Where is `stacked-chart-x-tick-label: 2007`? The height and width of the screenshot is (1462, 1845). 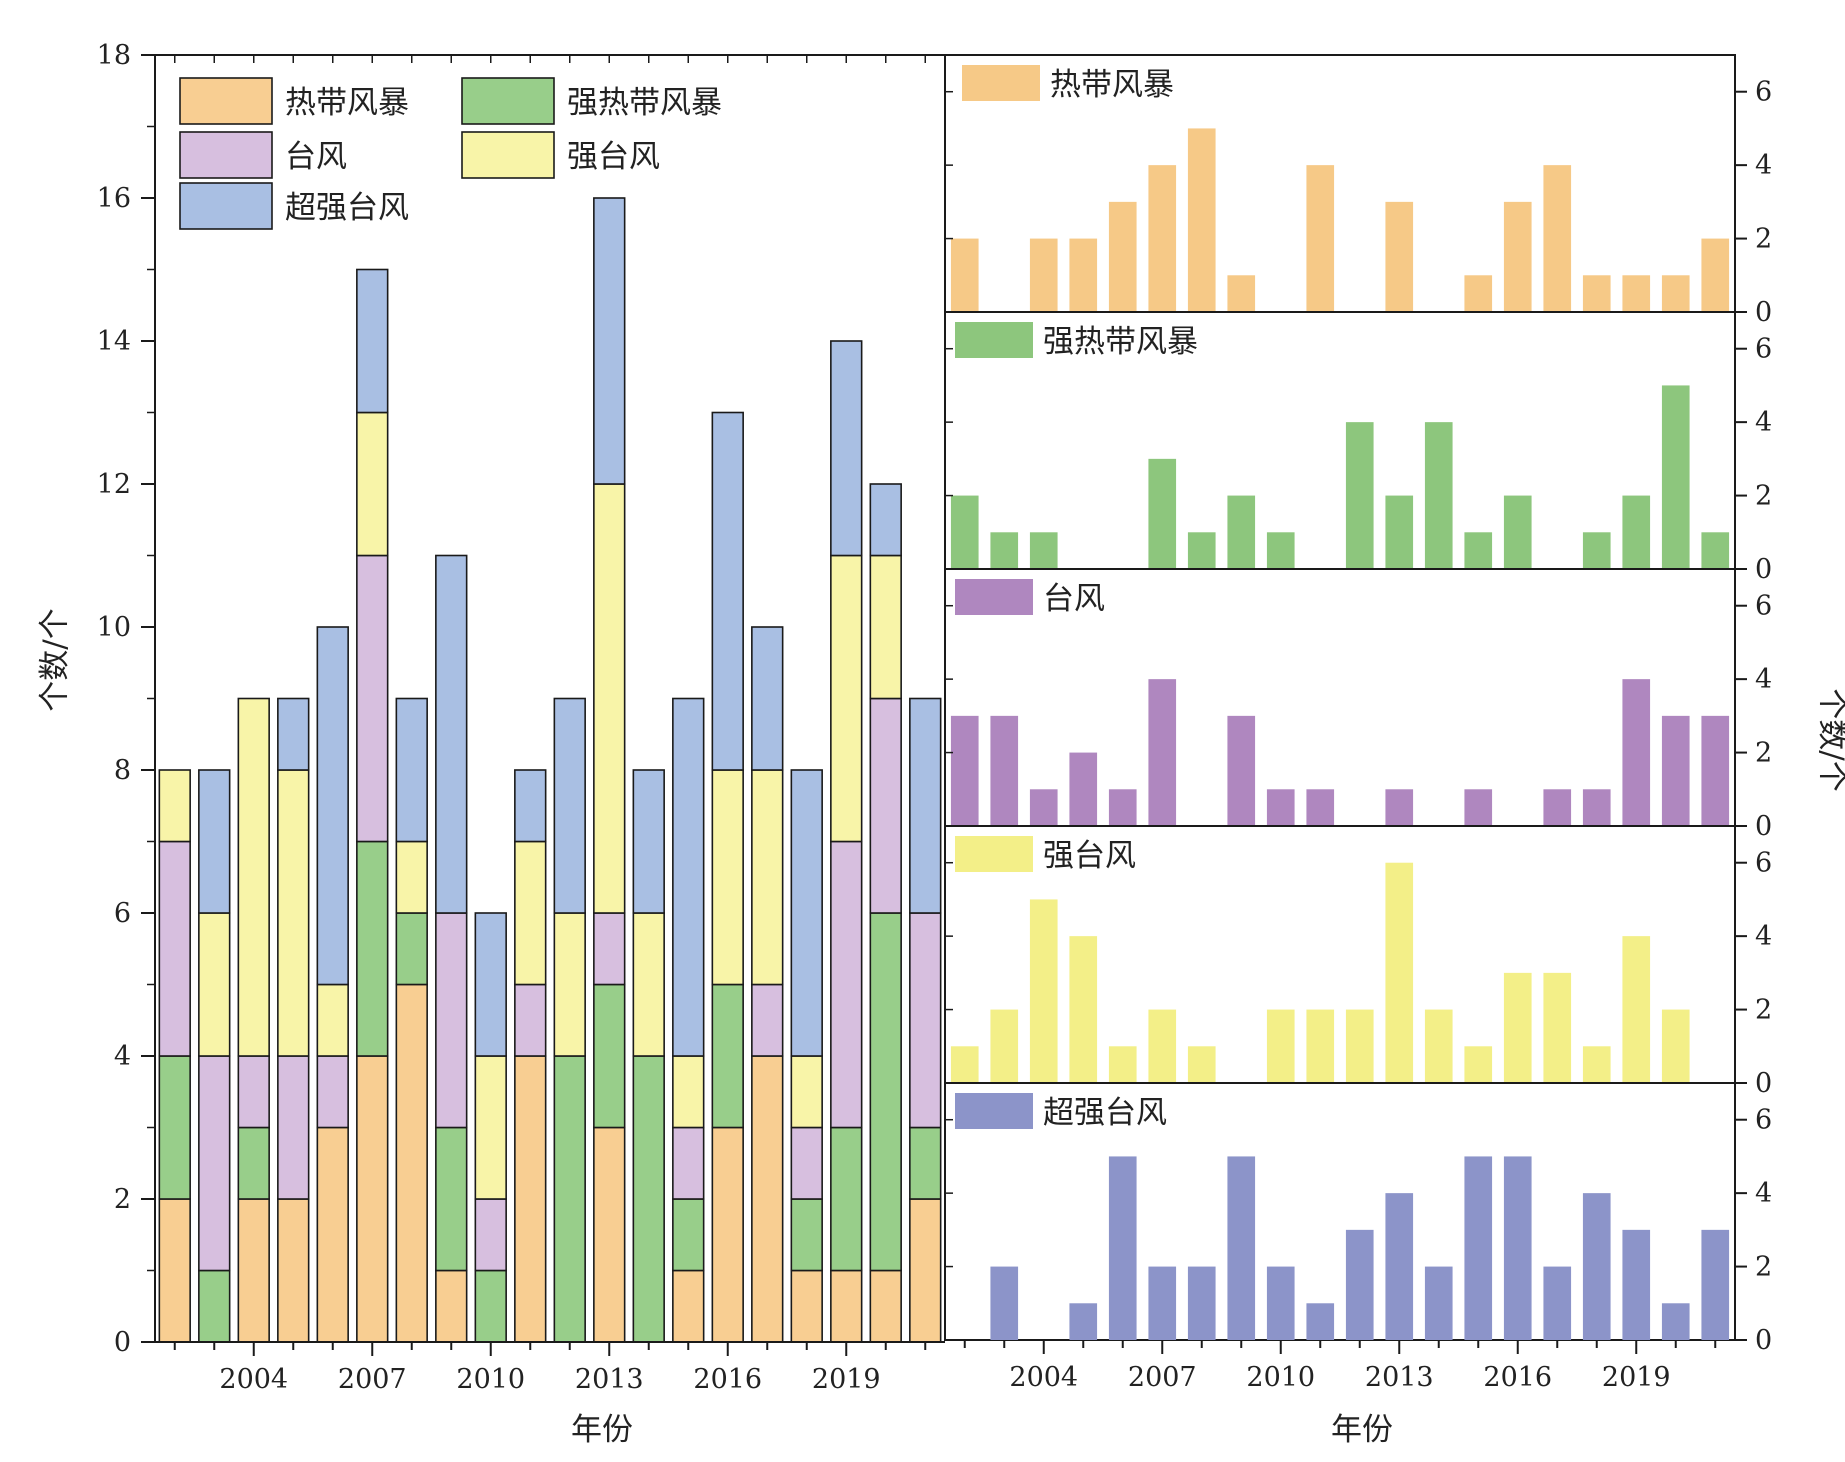 stacked-chart-x-tick-label: 2007 is located at coordinates (372, 1379).